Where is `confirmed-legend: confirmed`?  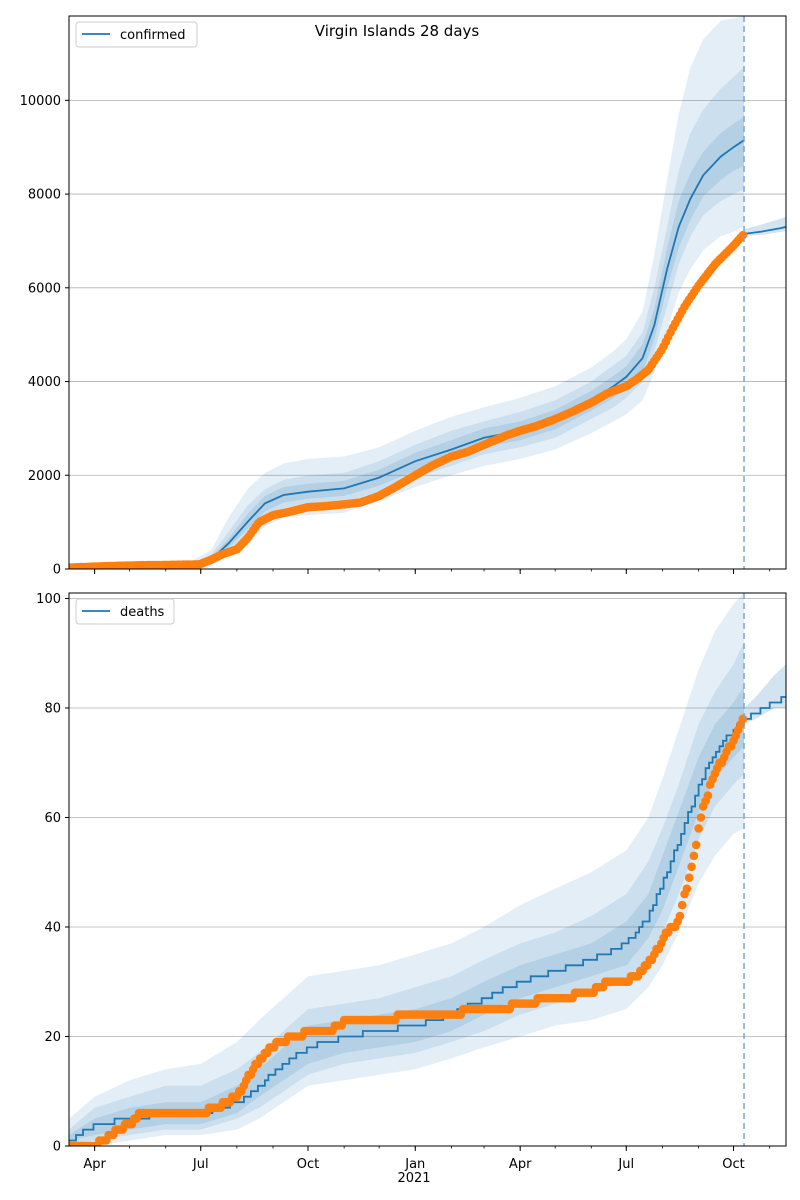 confirmed-legend: confirmed is located at coordinates (136, 34).